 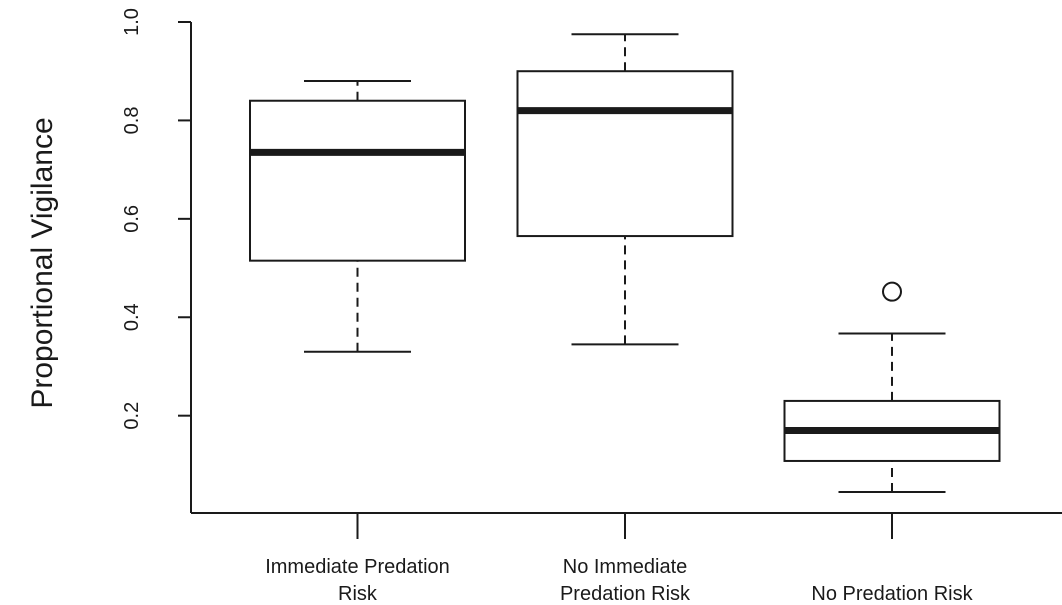 I want to click on y-tick-label: 1.0, so click(x=132, y=22).